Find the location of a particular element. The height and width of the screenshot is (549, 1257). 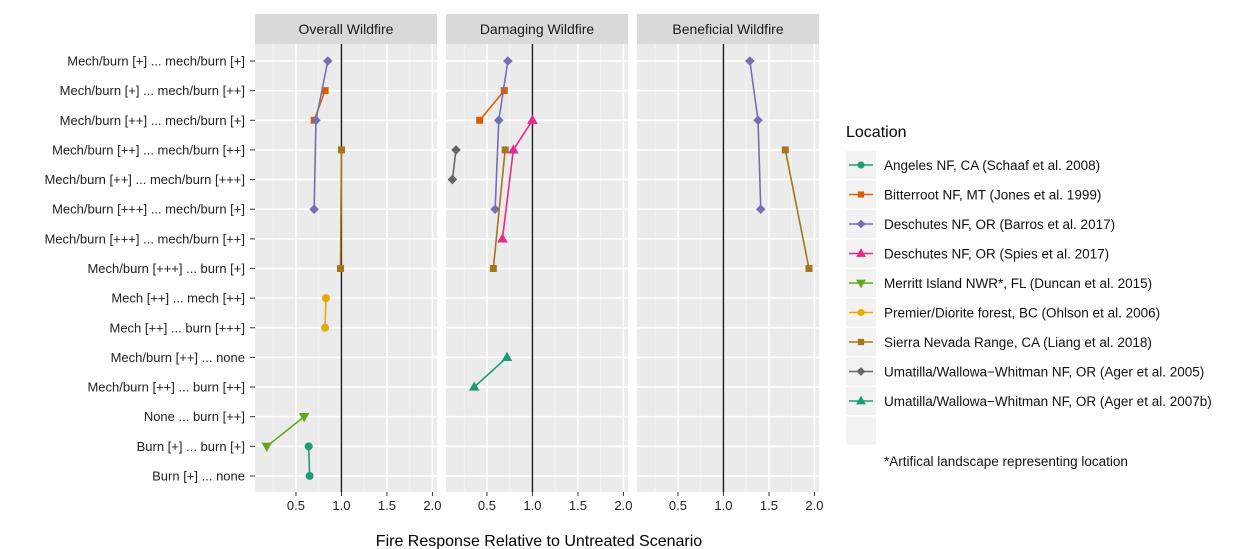

y-tick-label: Mech [++] ... mech [++] is located at coordinates (178, 298).